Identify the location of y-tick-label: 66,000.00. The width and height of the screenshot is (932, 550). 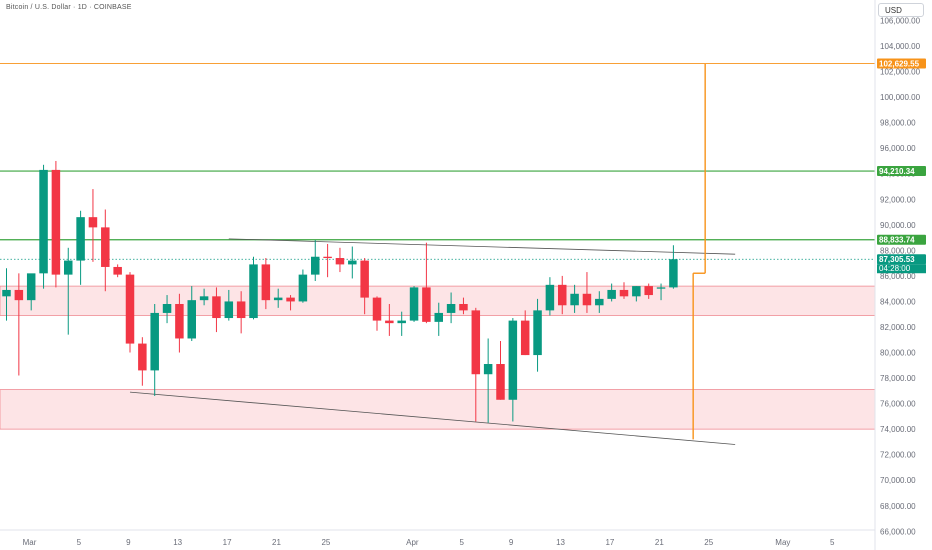
(898, 531).